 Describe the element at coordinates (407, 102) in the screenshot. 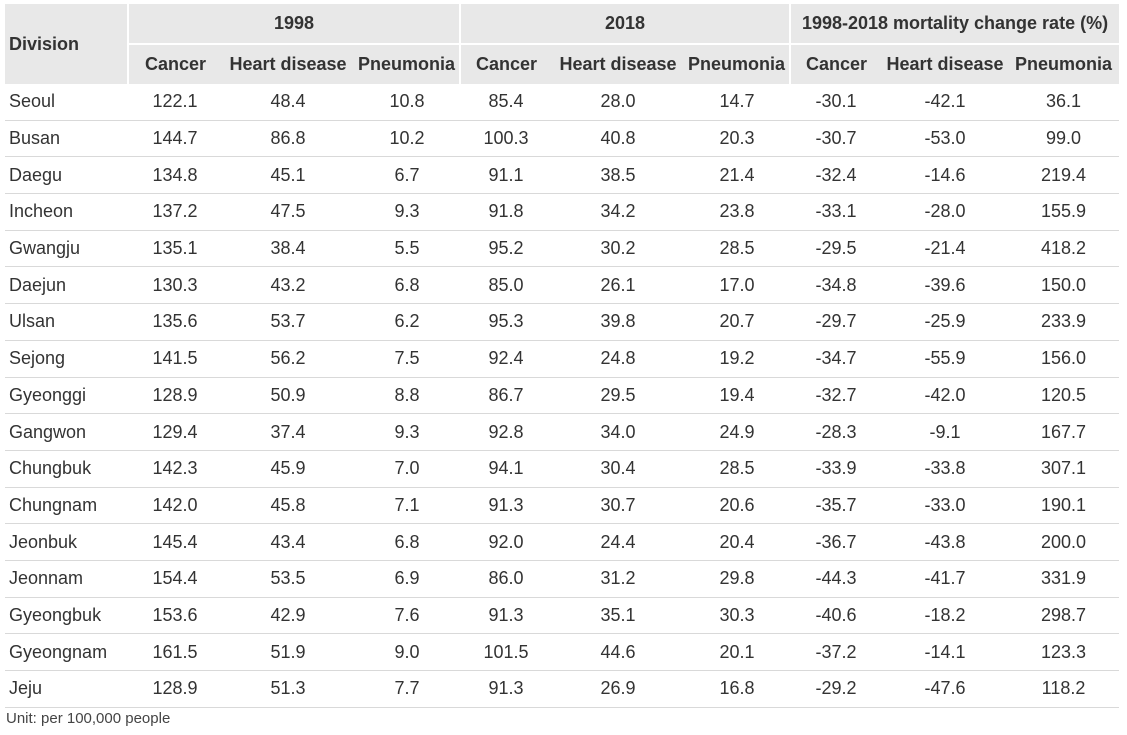

I see `value-cell: 10.8` at that location.